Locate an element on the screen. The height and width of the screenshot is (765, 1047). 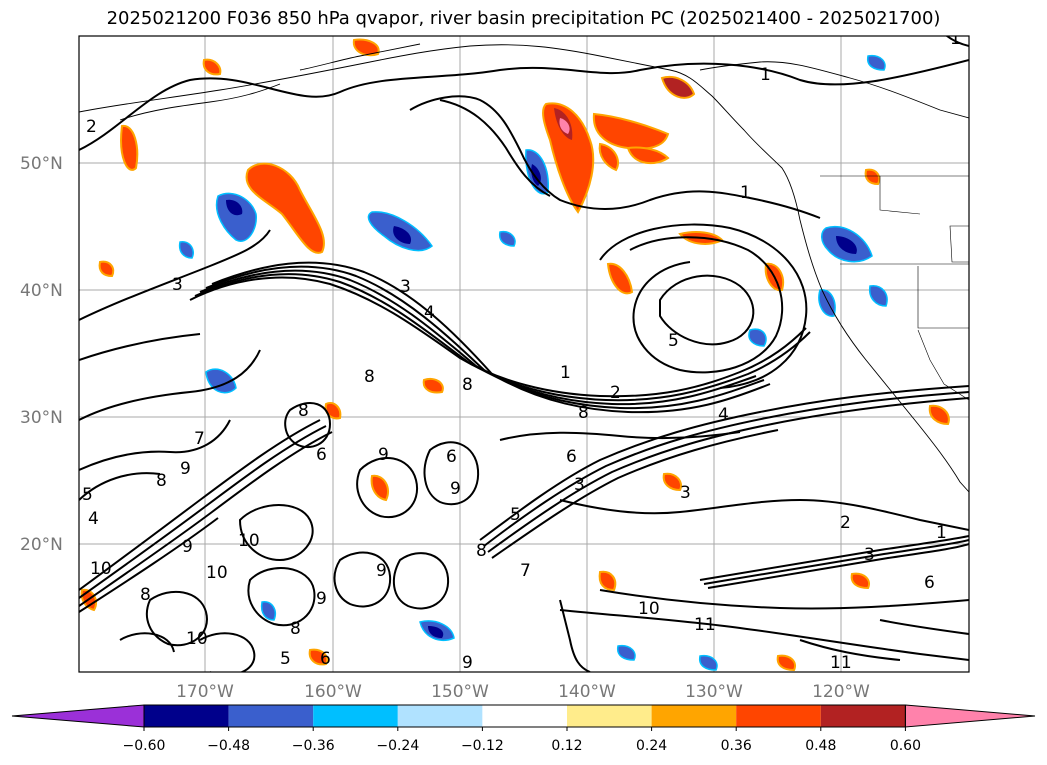
lon-label-140w: 140°W is located at coordinates (587, 692).